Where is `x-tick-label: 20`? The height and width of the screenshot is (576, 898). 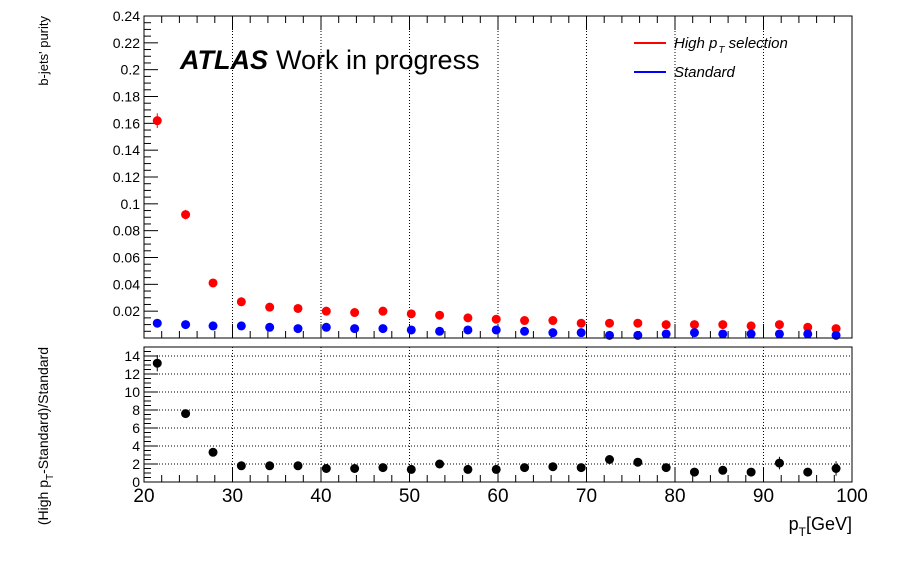 x-tick-label: 20 is located at coordinates (143, 496).